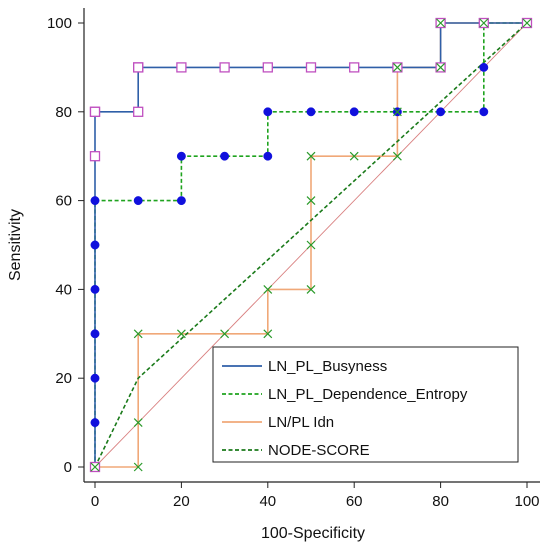 Image resolution: width=550 pixels, height=551 pixels. What do you see at coordinates (63, 201) in the screenshot?
I see `y-tick-label: 60` at bounding box center [63, 201].